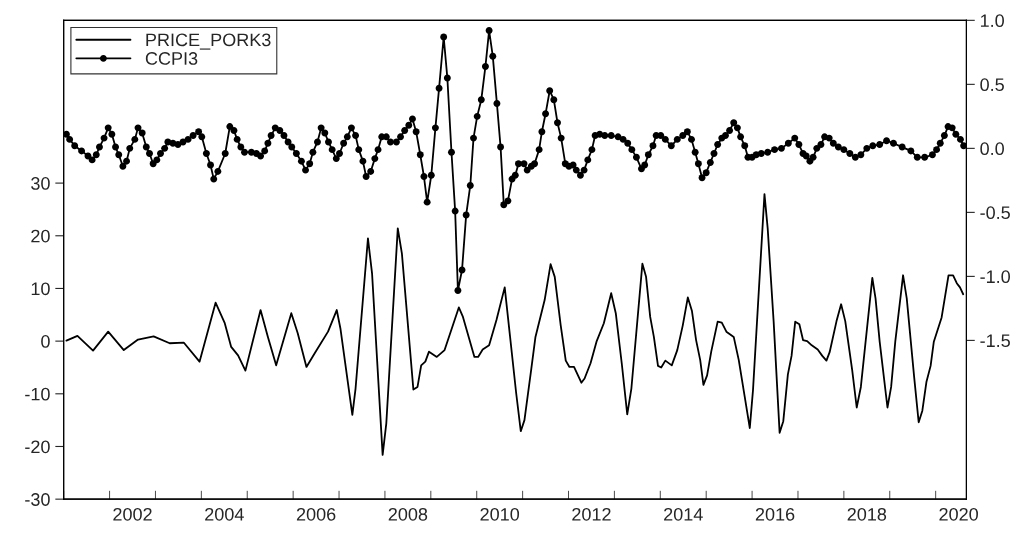 The height and width of the screenshot is (535, 1027). Describe the element at coordinates (992, 149) in the screenshot. I see `y2-tick-label: 0.0` at that location.